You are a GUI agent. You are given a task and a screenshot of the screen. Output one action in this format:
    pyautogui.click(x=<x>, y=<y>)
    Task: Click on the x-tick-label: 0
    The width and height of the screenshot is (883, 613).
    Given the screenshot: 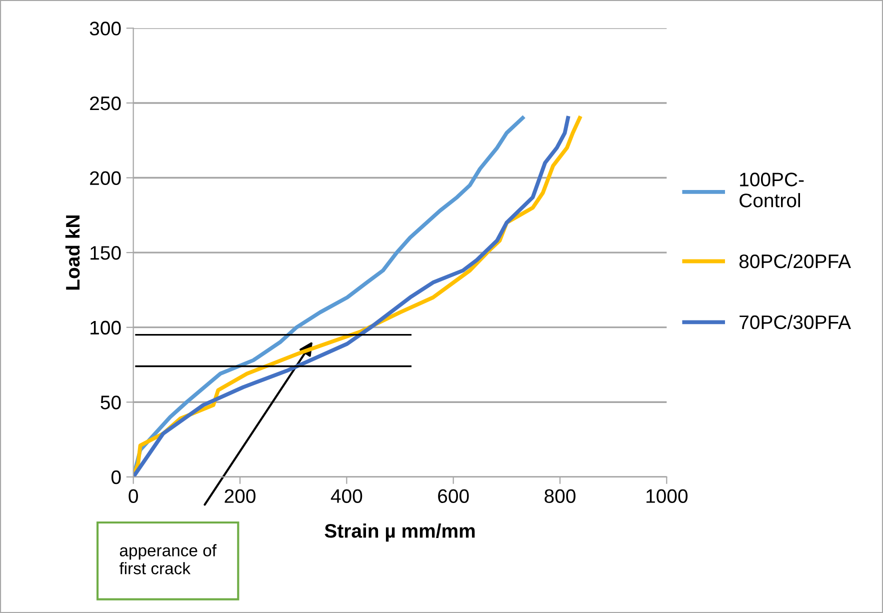 What is the action you would take?
    pyautogui.click(x=133, y=496)
    